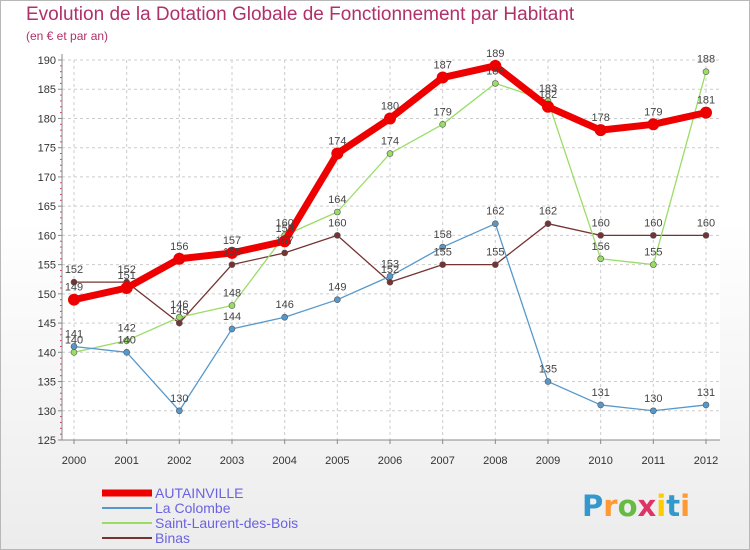 This screenshot has height=550, width=750. I want to click on data-label: 153, so click(390, 264).